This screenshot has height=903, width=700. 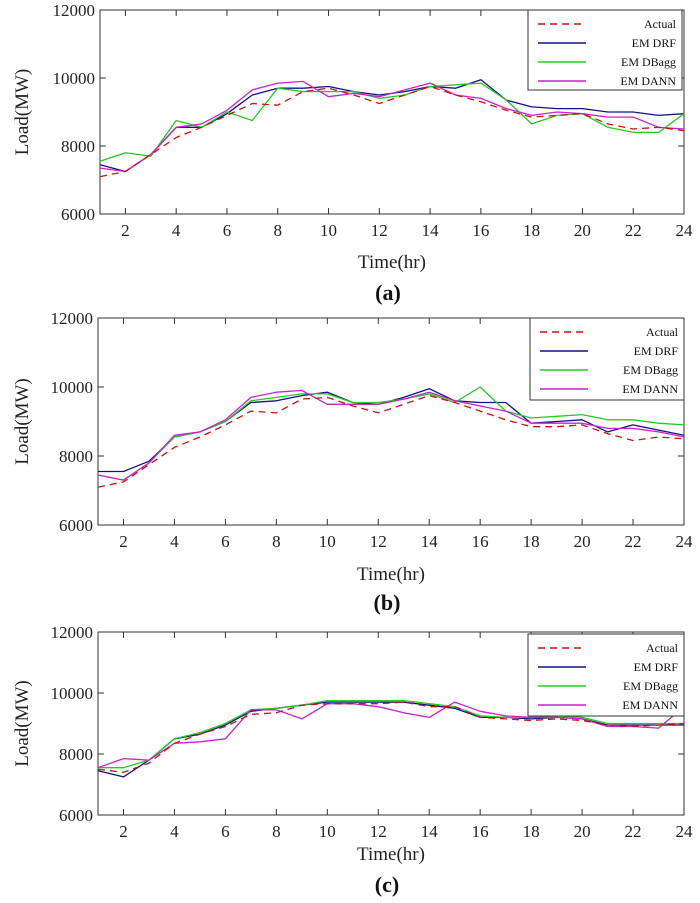 What do you see at coordinates (388, 292) in the screenshot?
I see `panel-caption: (a)` at bounding box center [388, 292].